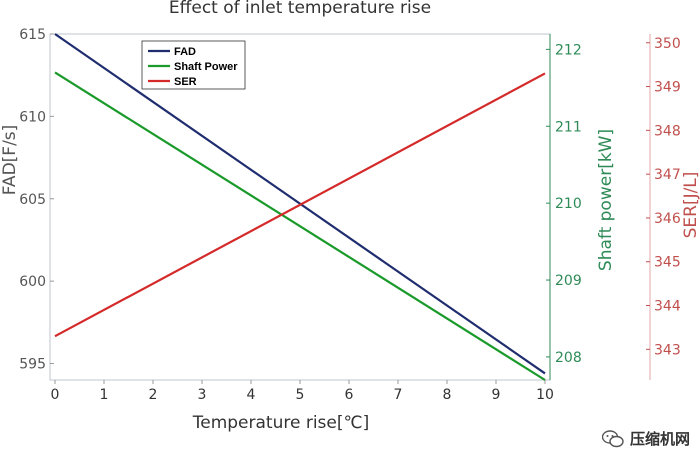  What do you see at coordinates (280, 423) in the screenshot?
I see `x-axis-label: Temperature rise[℃]` at bounding box center [280, 423].